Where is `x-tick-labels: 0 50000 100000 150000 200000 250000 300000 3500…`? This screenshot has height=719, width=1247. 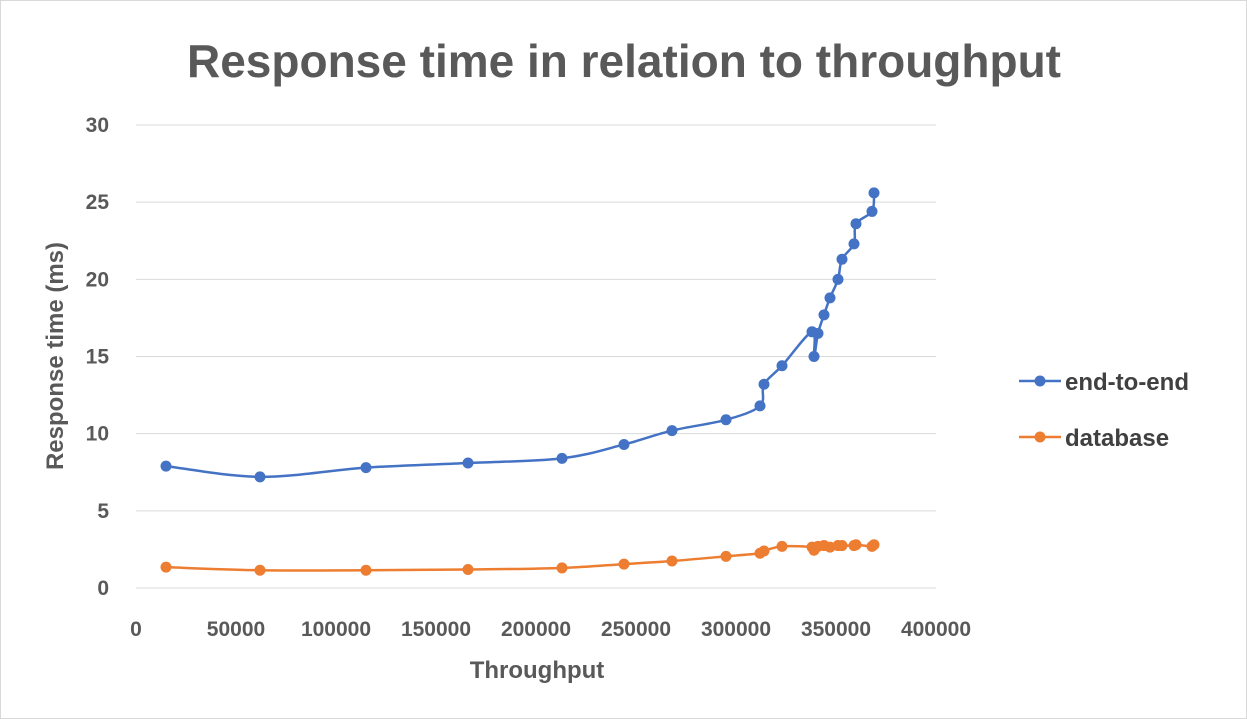
x-tick-labels: 0 50000 100000 150000 200000 250000 300000 3500… is located at coordinates (550, 629).